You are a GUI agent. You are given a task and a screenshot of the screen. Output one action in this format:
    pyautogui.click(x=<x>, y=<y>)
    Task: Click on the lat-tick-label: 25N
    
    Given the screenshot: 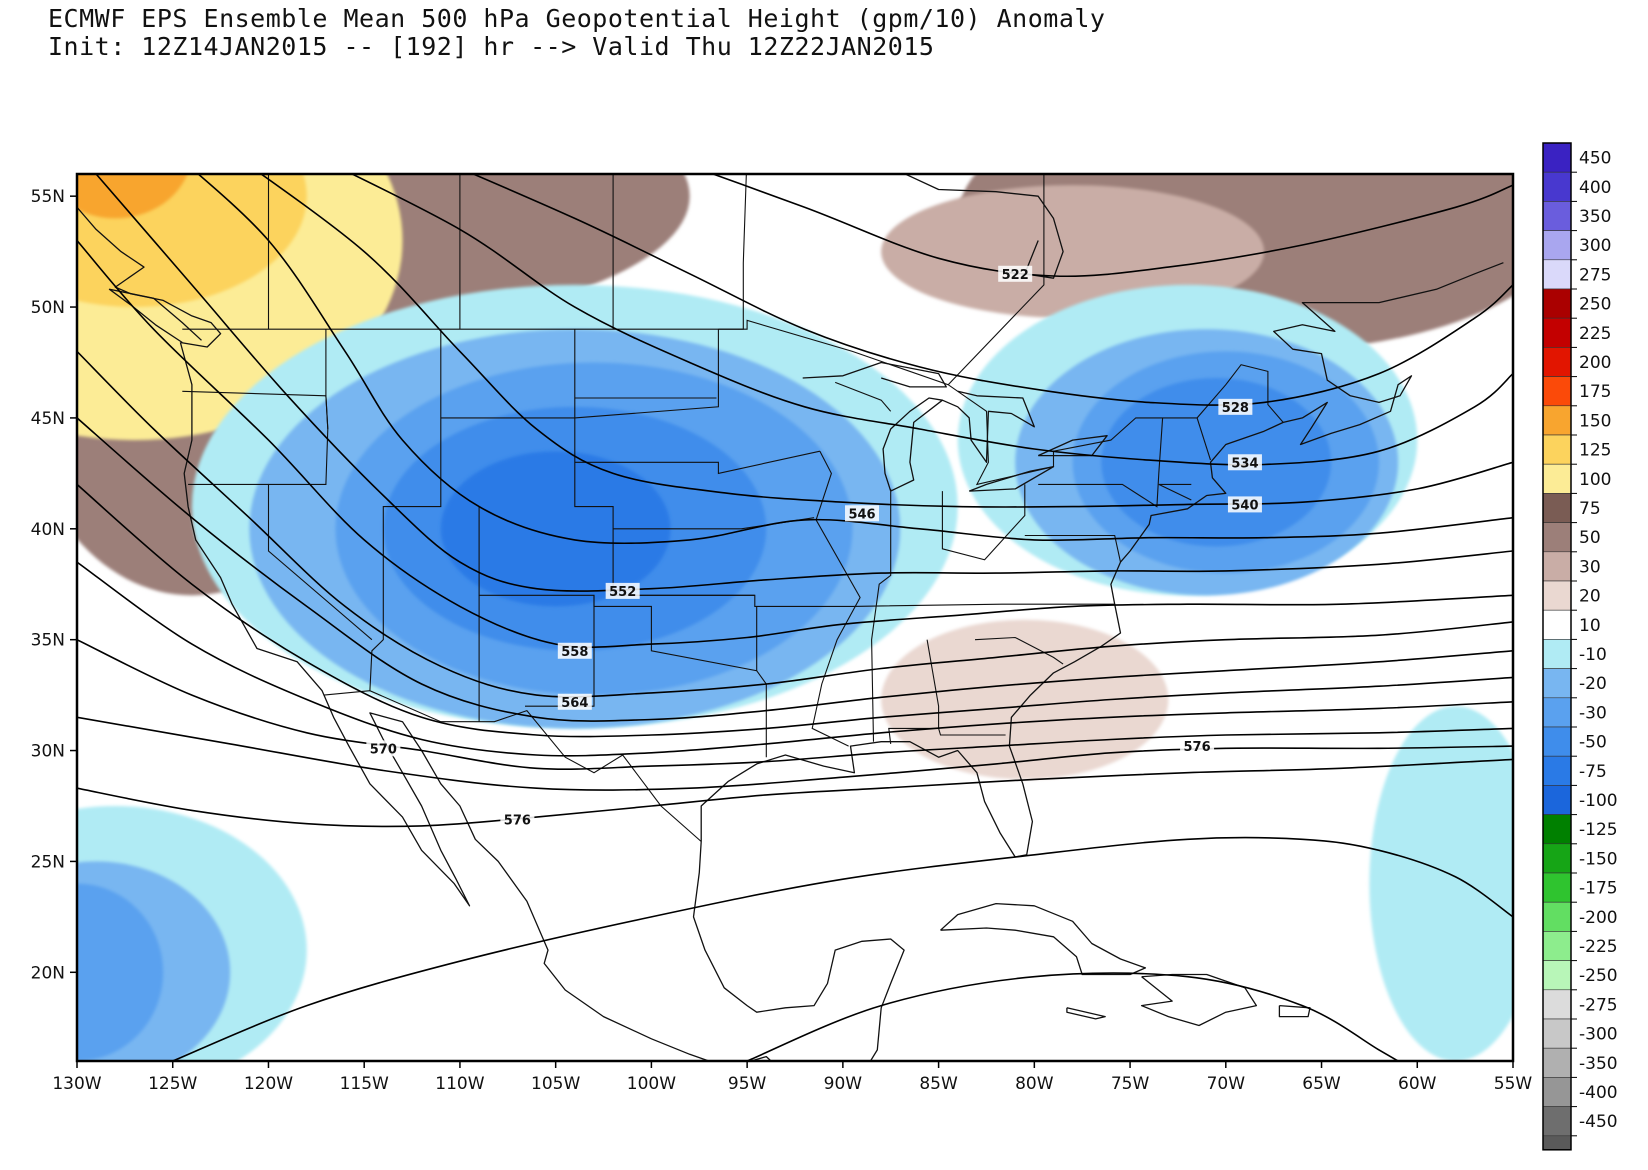 What is the action you would take?
    pyautogui.click(x=48, y=862)
    